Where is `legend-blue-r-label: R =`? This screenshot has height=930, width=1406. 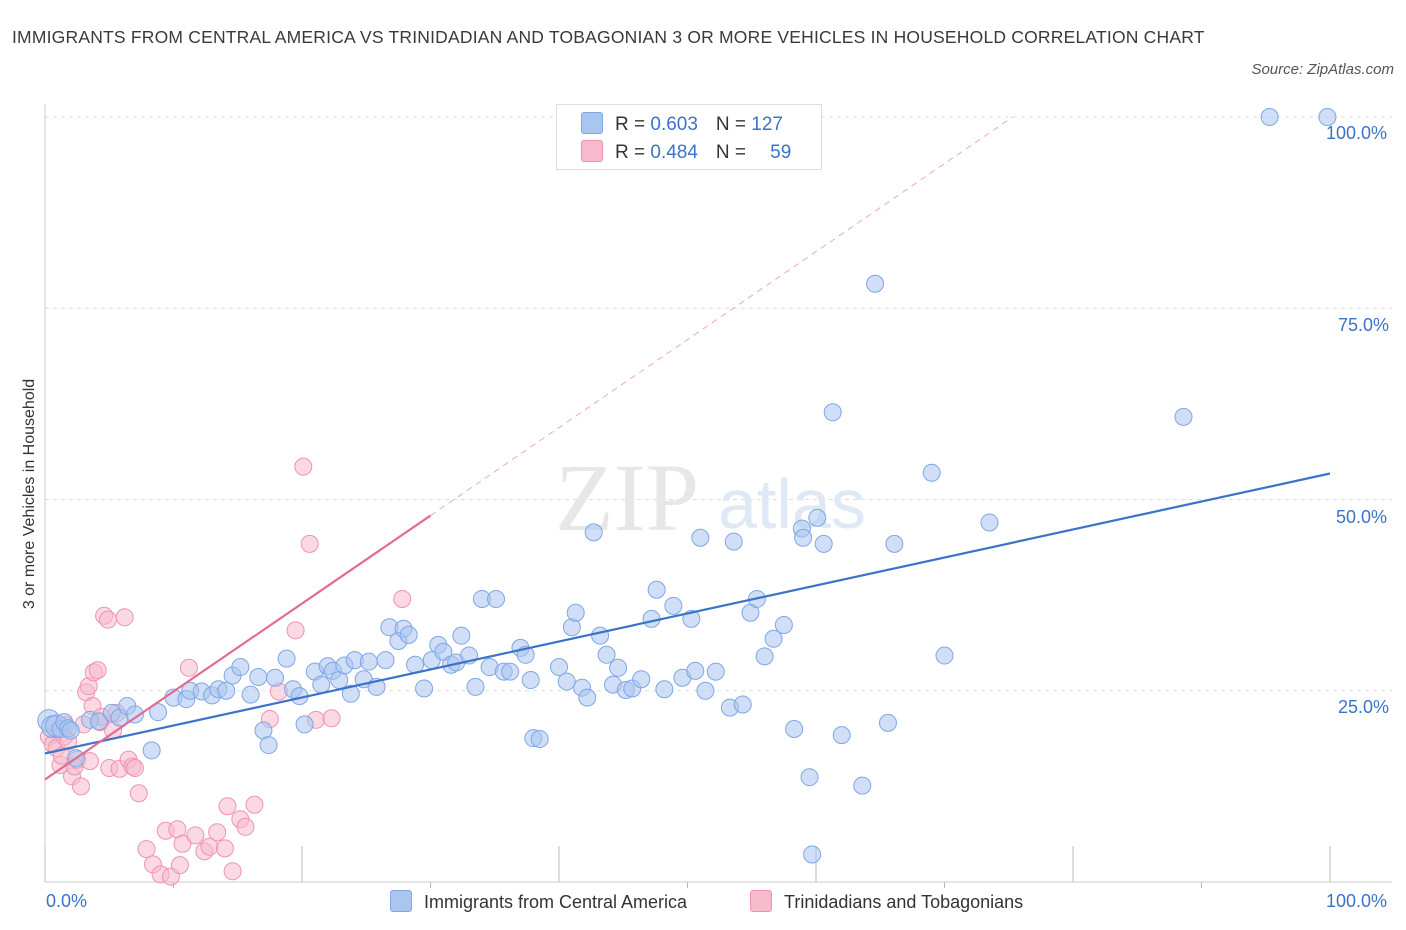 legend-blue-r-label: R = is located at coordinates (633, 124).